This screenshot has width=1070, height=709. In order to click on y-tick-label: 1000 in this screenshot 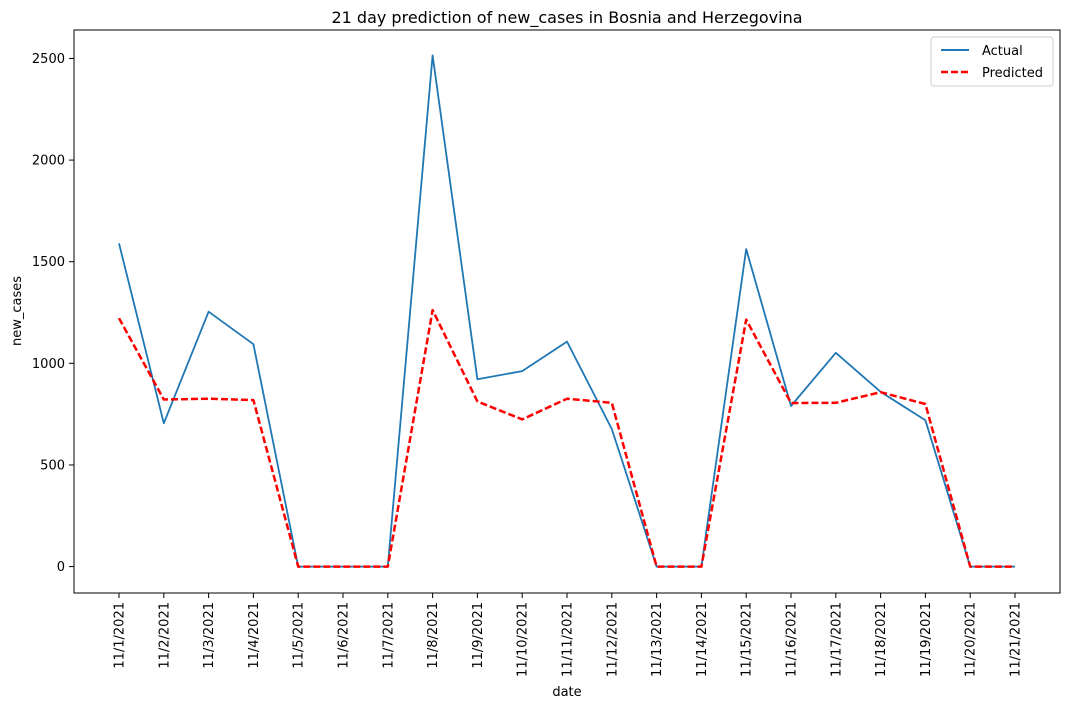, I will do `click(48, 364)`.